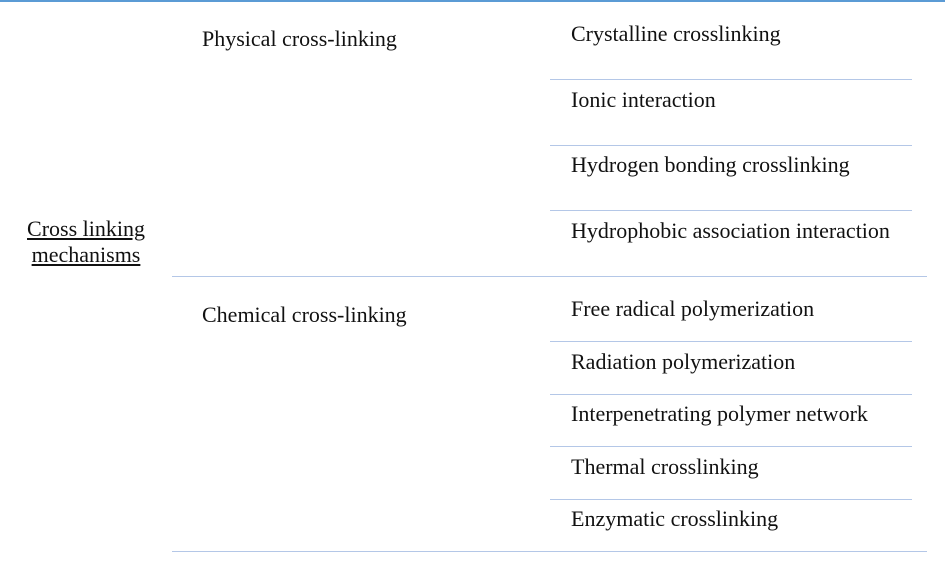 This screenshot has width=945, height=566. What do you see at coordinates (675, 518) in the screenshot?
I see `item: Enzymatic crosslinking` at bounding box center [675, 518].